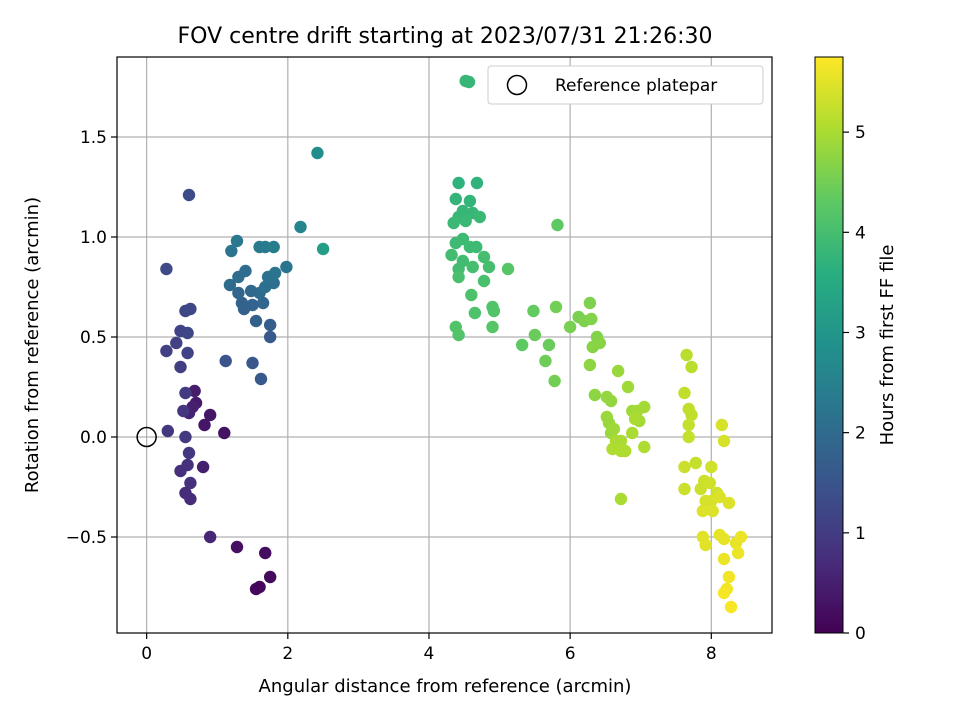 The height and width of the screenshot is (720, 960). I want to click on colorbar-tick-label: 0, so click(860, 634).